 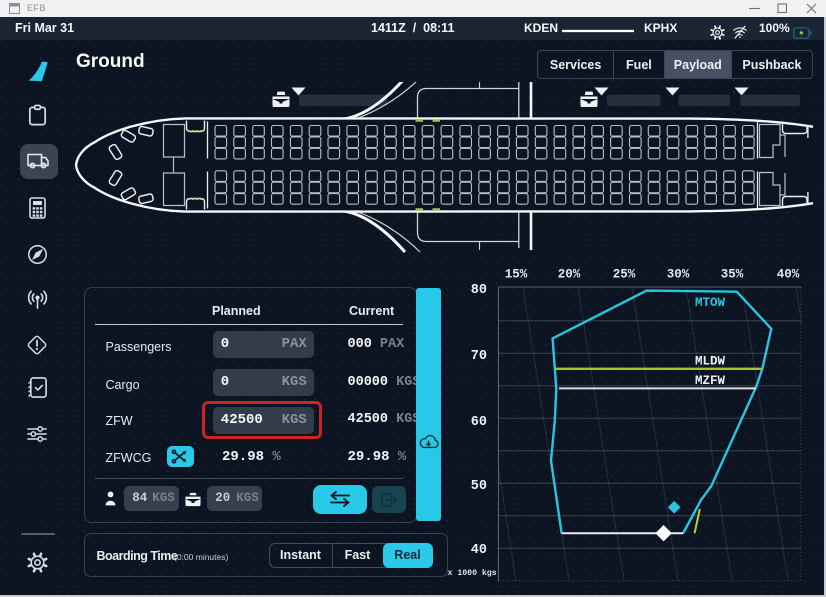 What do you see at coordinates (472, 573) in the screenshot?
I see `svg-text: x 1000 kgs` at bounding box center [472, 573].